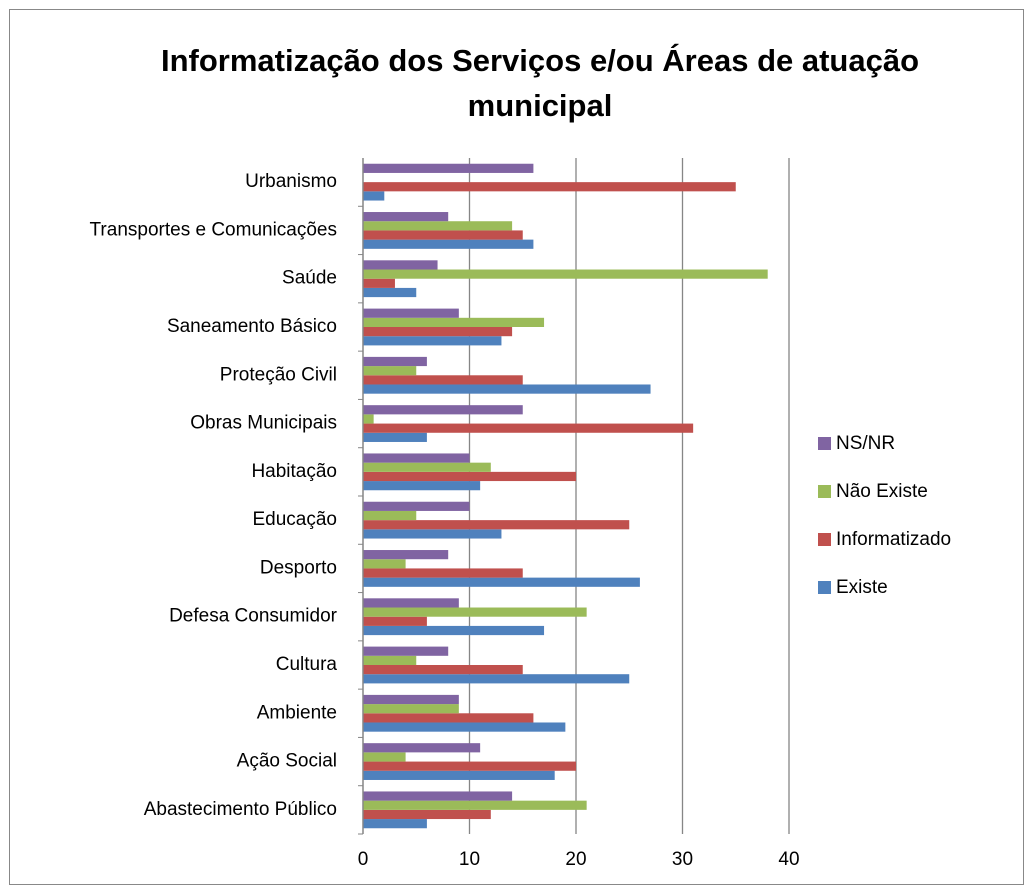 This screenshot has height=893, width=1033. Describe the element at coordinates (862, 587) in the screenshot. I see `legend-label: Existe` at that location.